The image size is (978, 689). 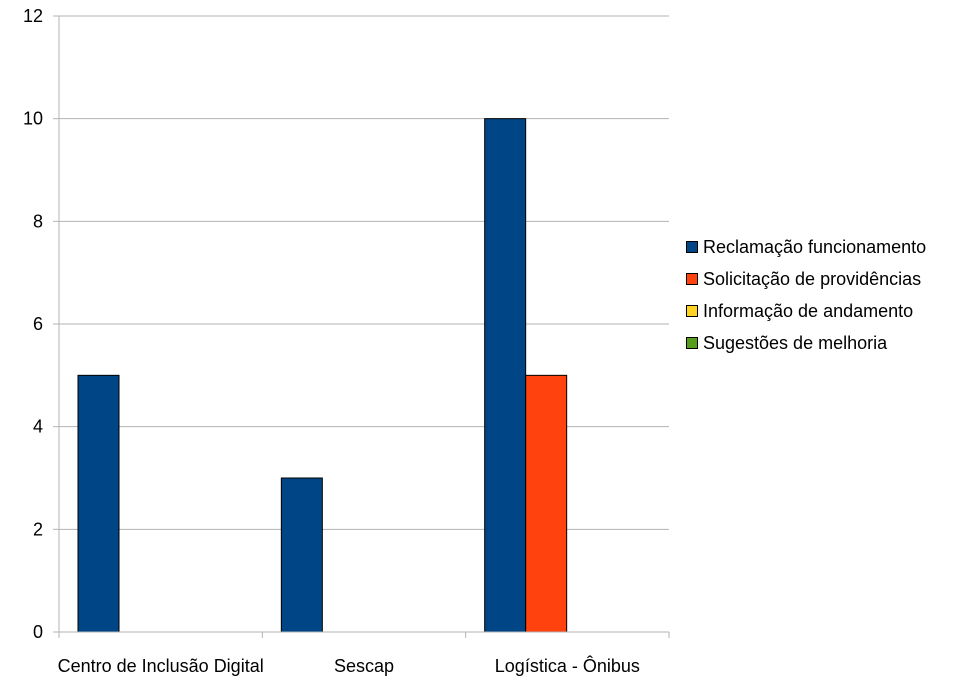 I want to click on legend-label: Sugestões de melhoria, so click(x=795, y=343).